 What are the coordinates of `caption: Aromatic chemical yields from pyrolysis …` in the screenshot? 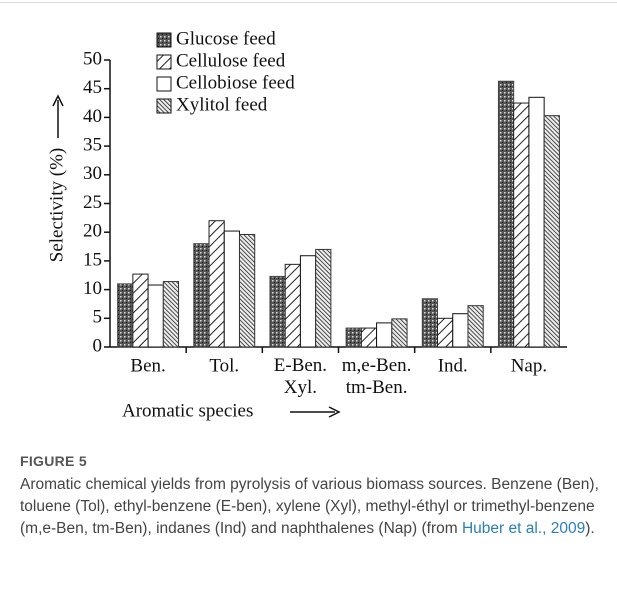 It's located at (309, 506).